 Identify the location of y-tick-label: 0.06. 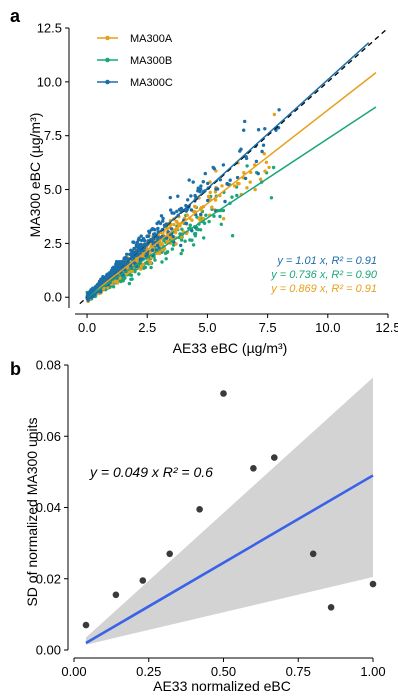
(48, 436).